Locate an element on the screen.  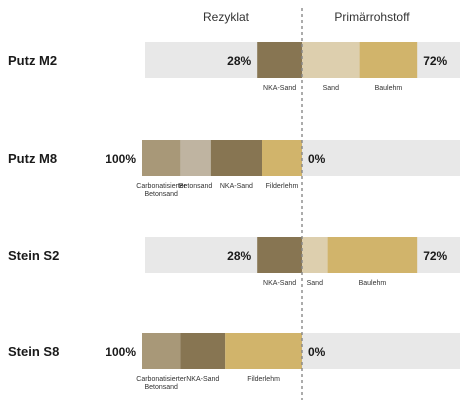
segment-label-stein-s8-filderlehm: Filderlehm is located at coordinates (263, 379).